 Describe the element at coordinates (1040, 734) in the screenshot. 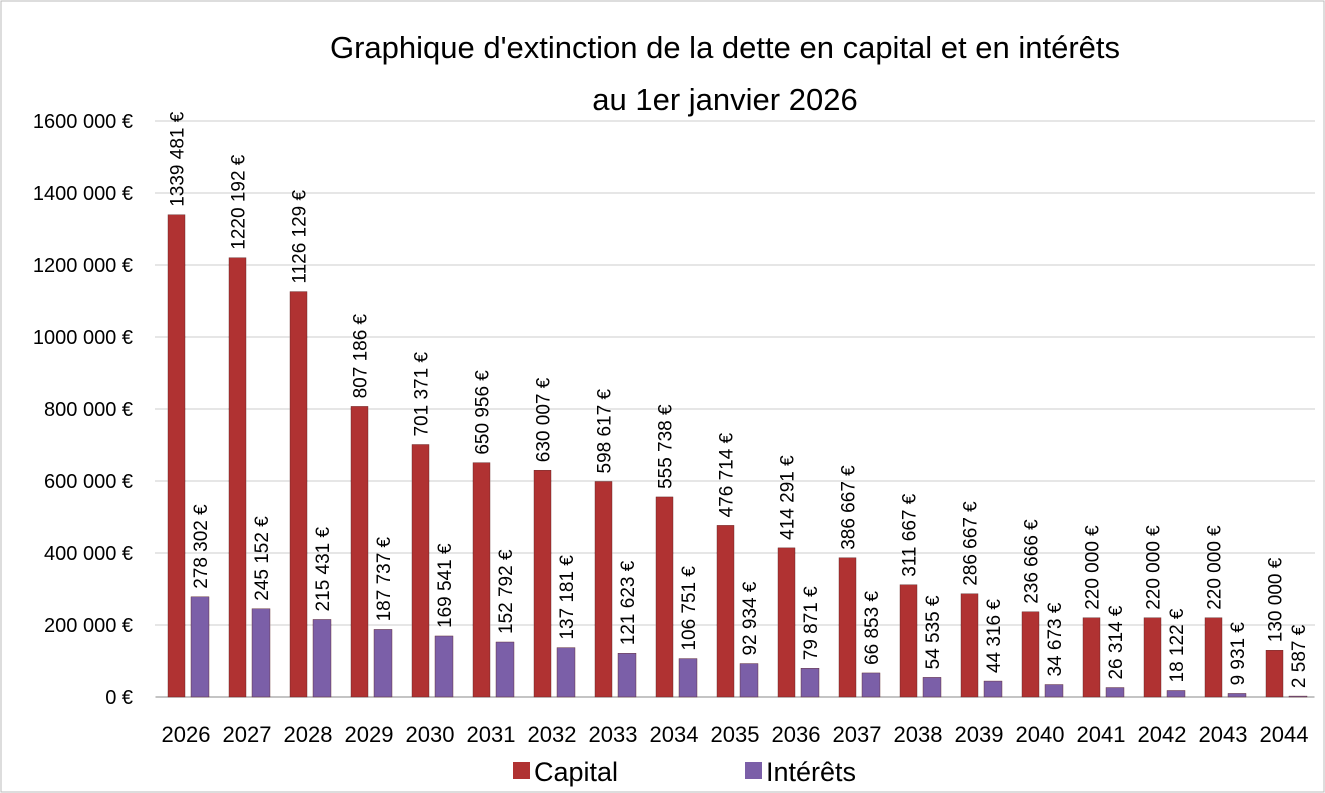

I see `x-tick-label: 2040` at that location.